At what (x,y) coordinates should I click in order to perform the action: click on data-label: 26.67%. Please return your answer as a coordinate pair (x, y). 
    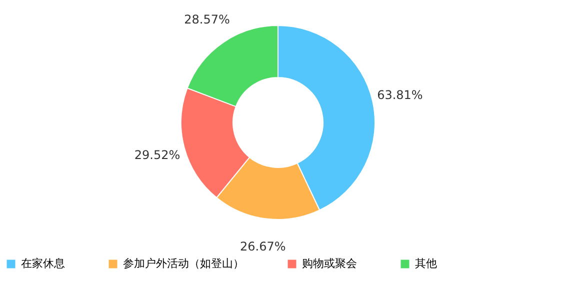
    Looking at the image, I should click on (263, 247).